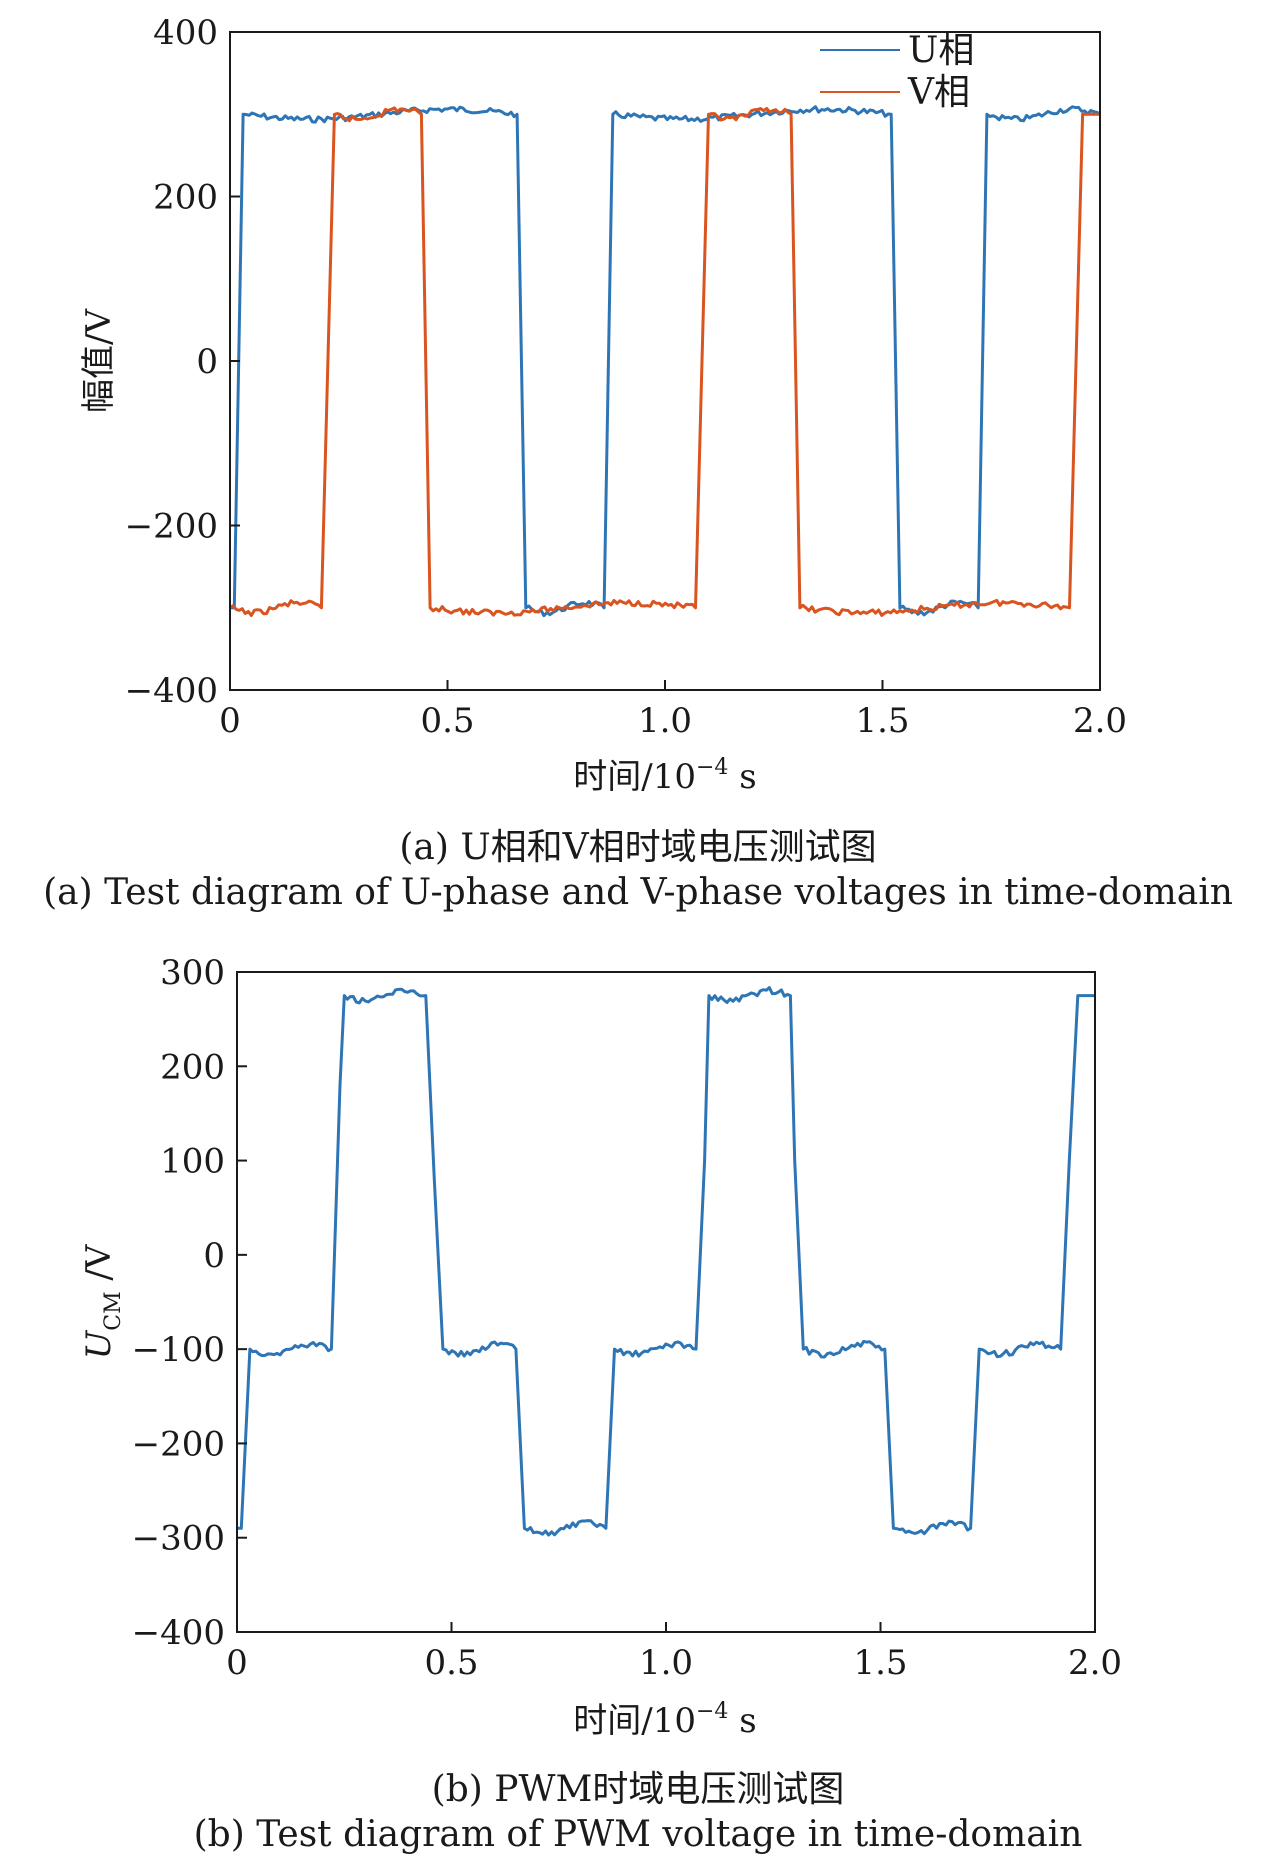 This screenshot has height=1872, width=1276. What do you see at coordinates (99, 360) in the screenshot?
I see `chart-a-ylabel: 幅值/V` at bounding box center [99, 360].